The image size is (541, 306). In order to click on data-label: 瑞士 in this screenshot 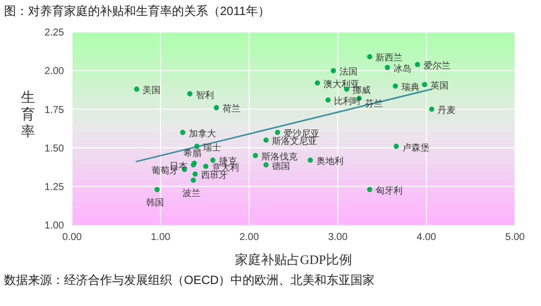, I will do `click(211, 147)`.